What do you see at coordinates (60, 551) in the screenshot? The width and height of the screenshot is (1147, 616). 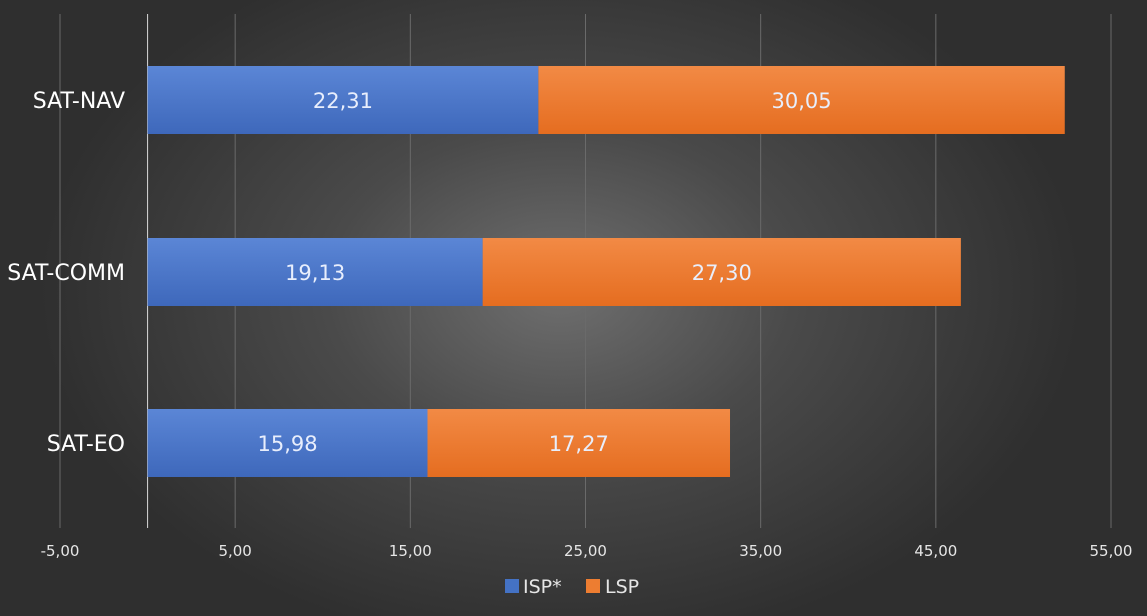 I see `x-tick-label: -5,00` at bounding box center [60, 551].